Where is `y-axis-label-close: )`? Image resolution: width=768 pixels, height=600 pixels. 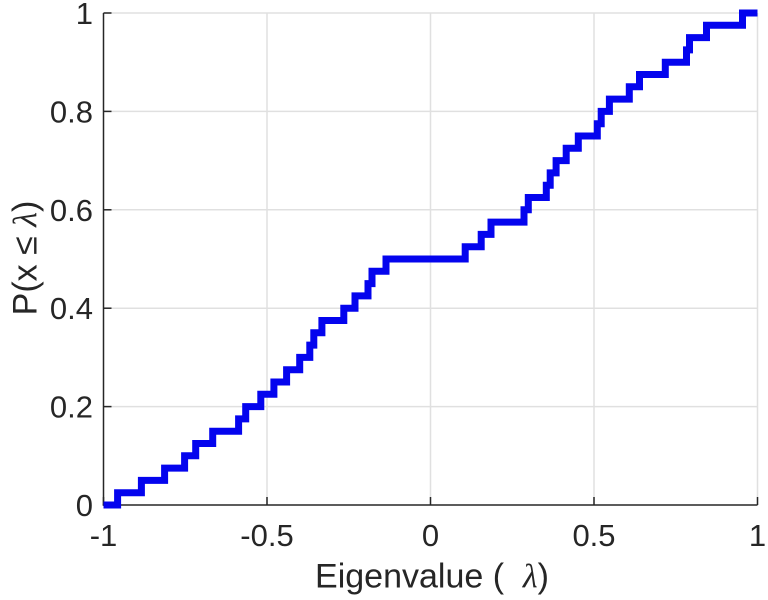
y-axis-label-close: ) is located at coordinates (25, 206).